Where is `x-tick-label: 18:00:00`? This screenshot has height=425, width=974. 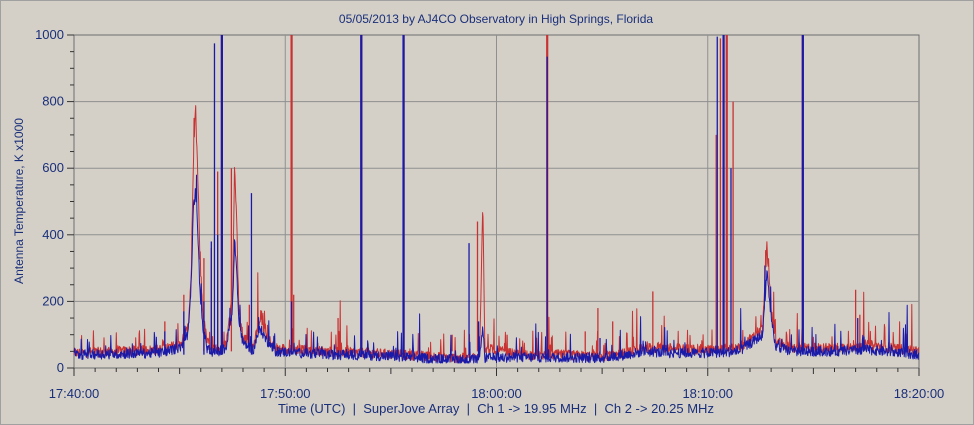
x-tick-label: 18:00:00 is located at coordinates (496, 393).